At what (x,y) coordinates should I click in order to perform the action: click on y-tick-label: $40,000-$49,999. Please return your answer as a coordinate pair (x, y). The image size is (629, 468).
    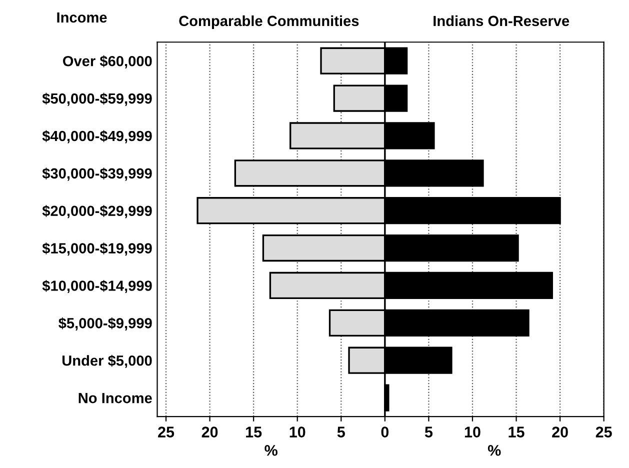
    Looking at the image, I should click on (97, 137).